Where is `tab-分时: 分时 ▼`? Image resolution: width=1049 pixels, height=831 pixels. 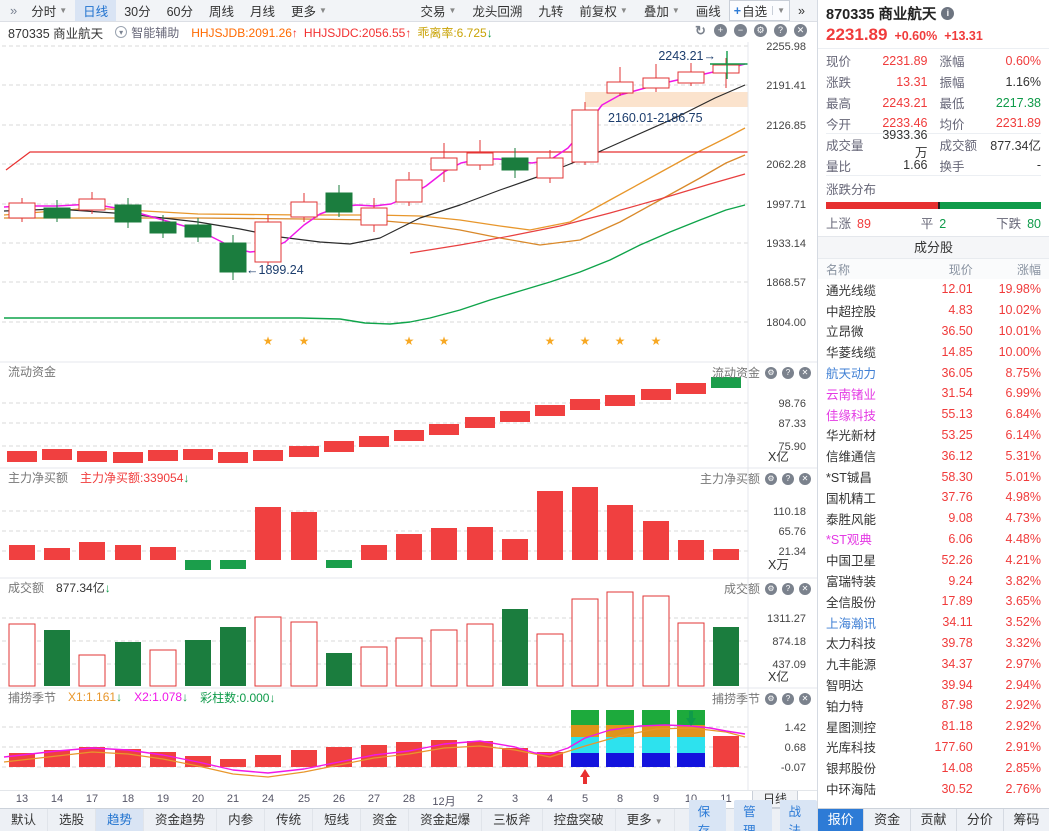
tab-分时: 分时 ▼ is located at coordinates (49, 12).